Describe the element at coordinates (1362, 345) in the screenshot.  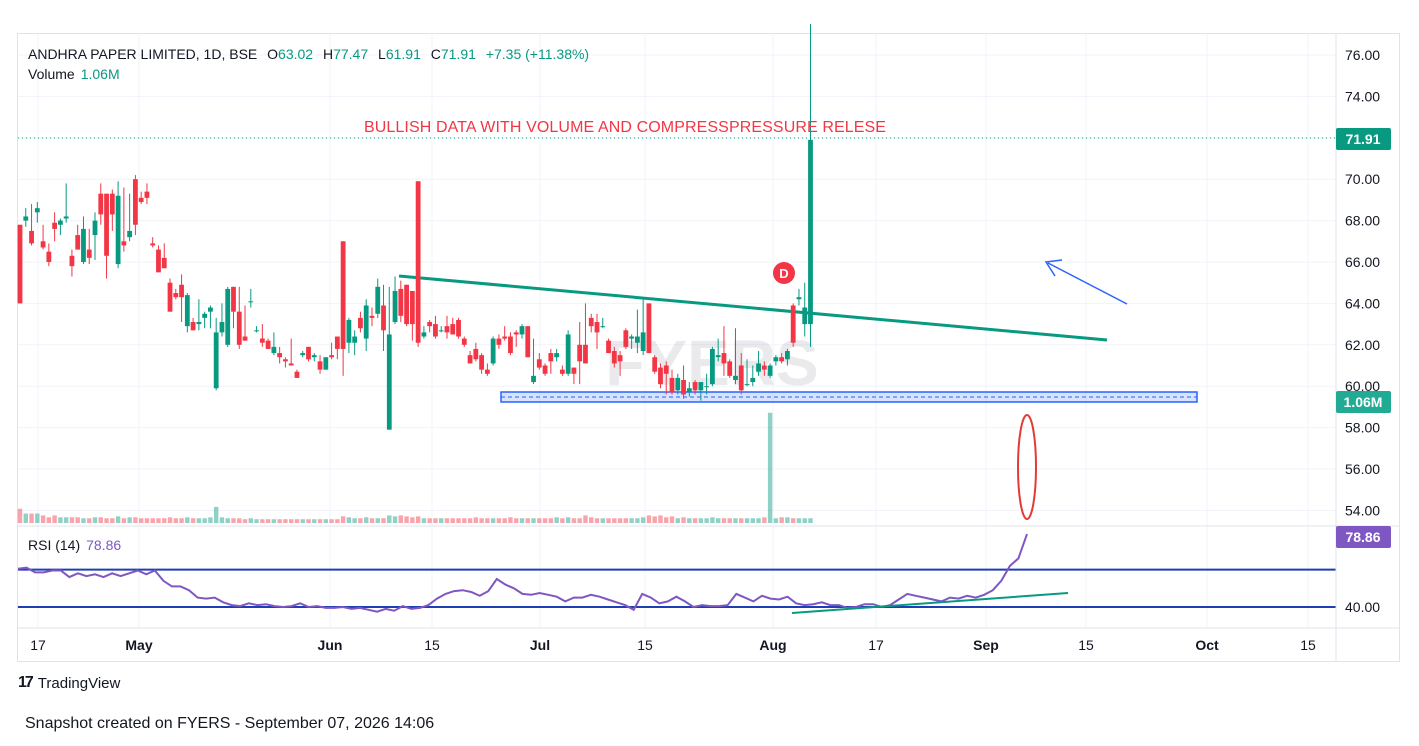
I see `price-tick-label: 62.00` at that location.